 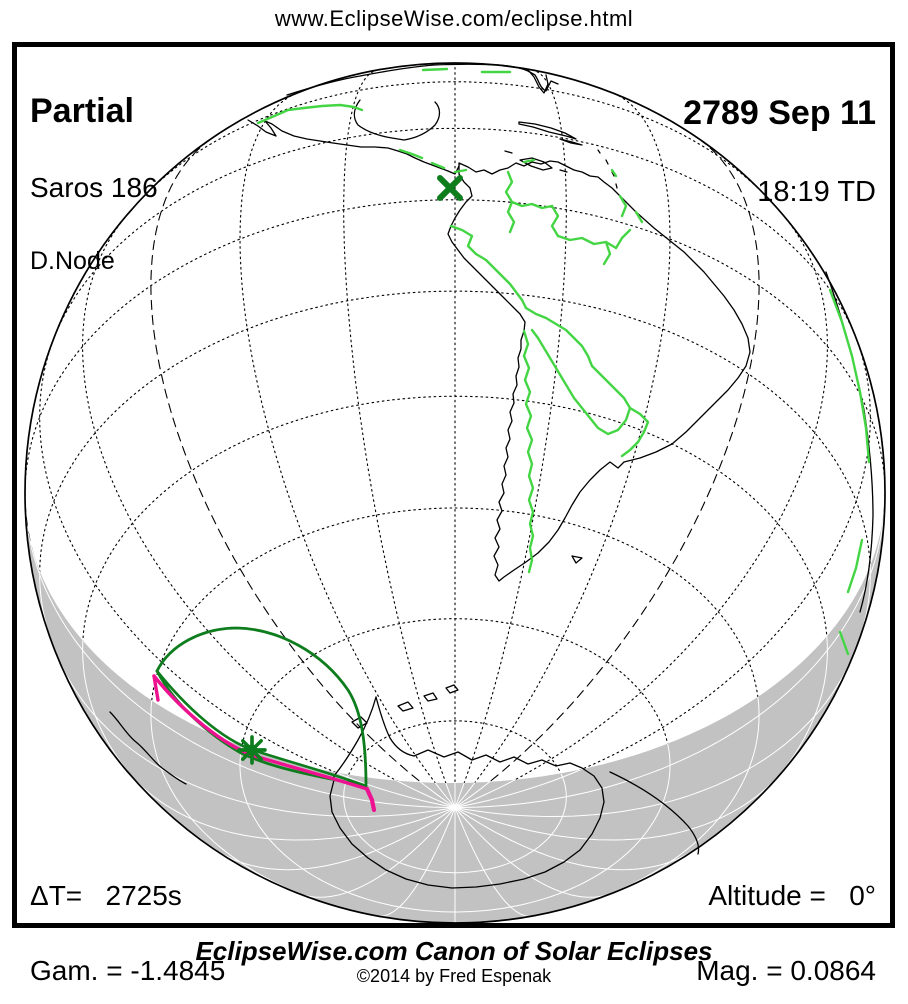 I want to click on greatest-eclipse-point, so click(x=252, y=750).